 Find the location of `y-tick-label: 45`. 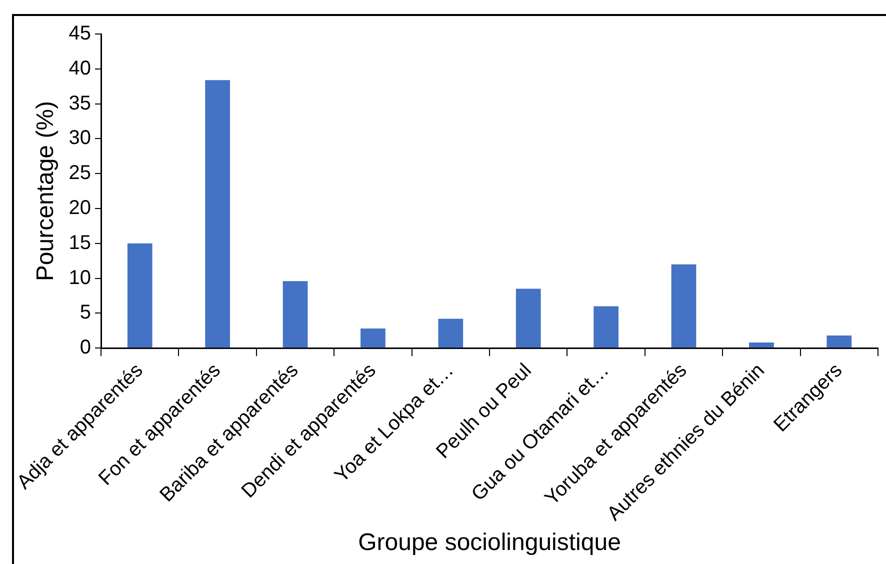

y-tick-label: 45 is located at coordinates (80, 33).